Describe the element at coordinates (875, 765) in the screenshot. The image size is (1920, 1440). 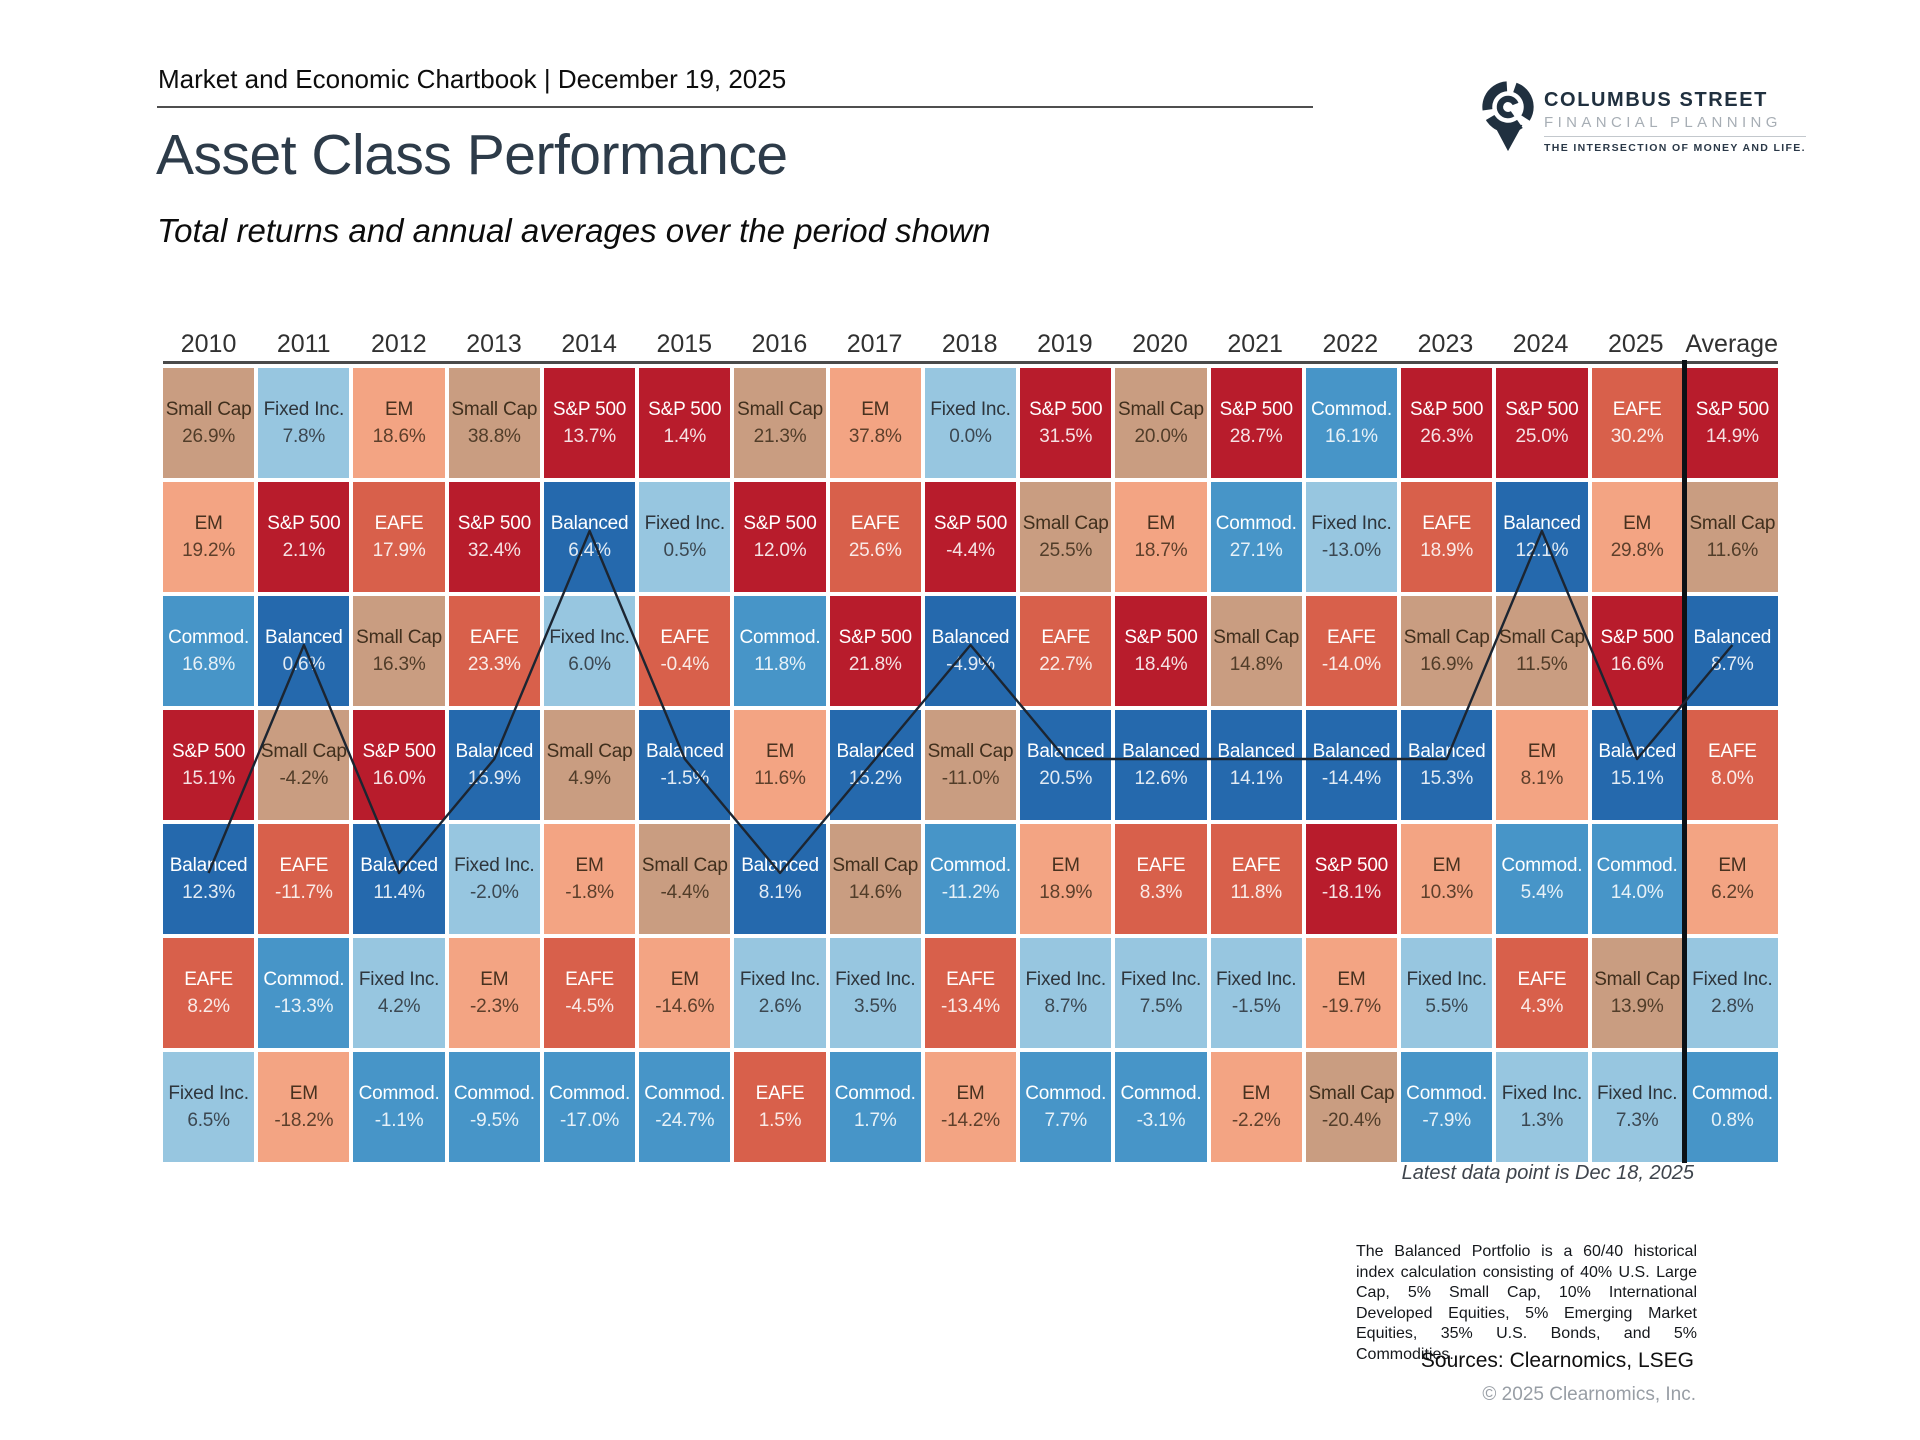
I see `cell-2017-rank4: Balanced 15.2%` at that location.